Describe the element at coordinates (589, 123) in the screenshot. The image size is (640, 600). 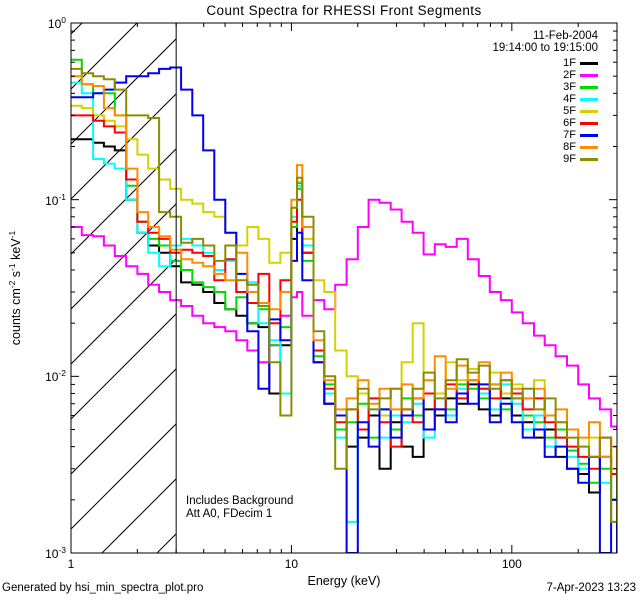
I see `legend-swatch-6F` at that location.